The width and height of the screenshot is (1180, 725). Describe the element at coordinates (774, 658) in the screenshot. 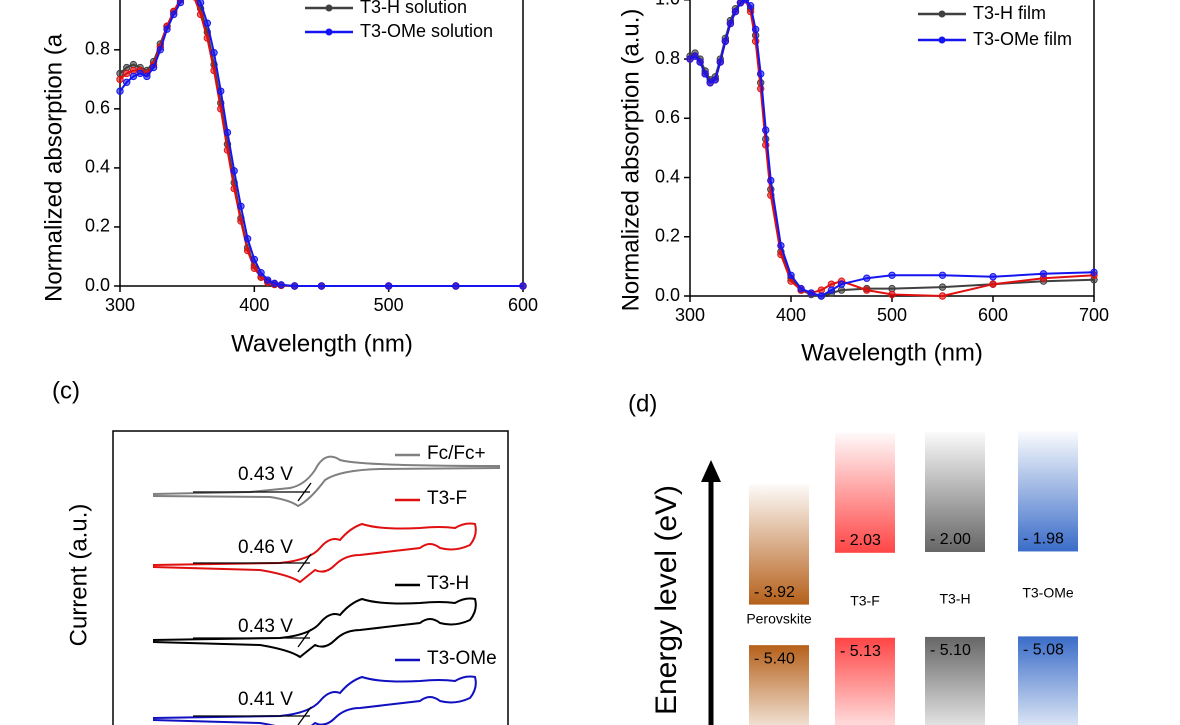

I see `value-label: - 5.40` at that location.